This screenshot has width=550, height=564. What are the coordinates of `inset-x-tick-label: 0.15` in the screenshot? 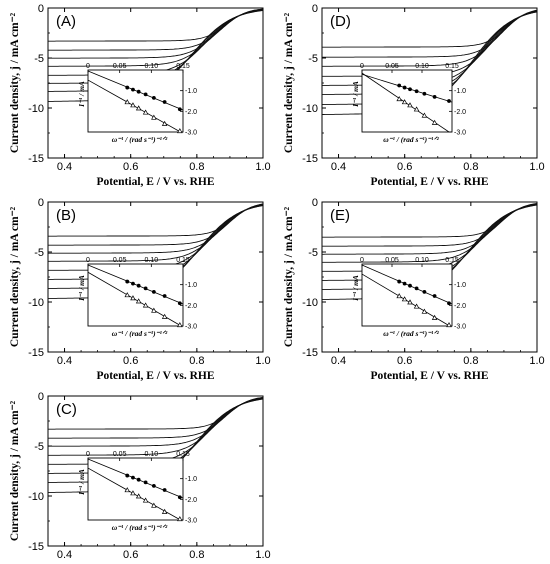 It's located at (183, 454).